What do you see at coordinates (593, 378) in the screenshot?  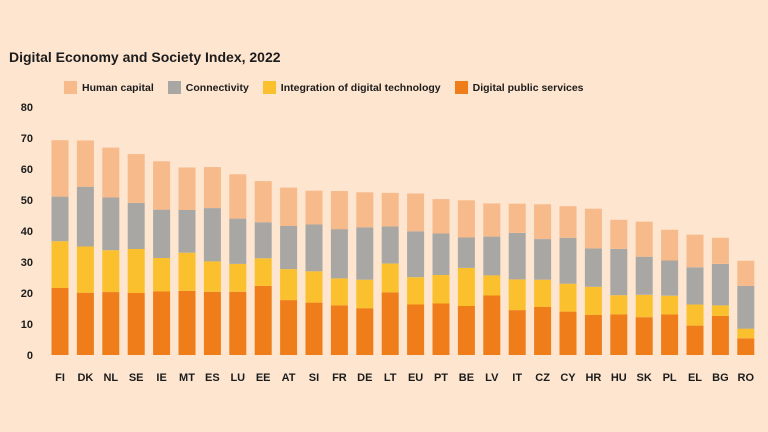 I see `x-tick-label: HR` at bounding box center [593, 378].